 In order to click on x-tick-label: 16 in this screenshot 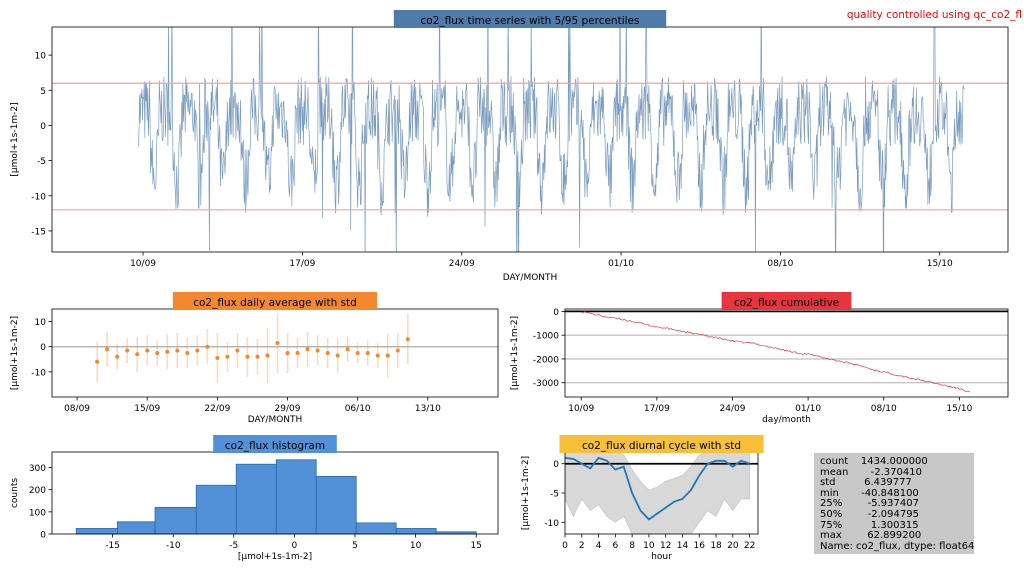, I will do `click(700, 546)`.